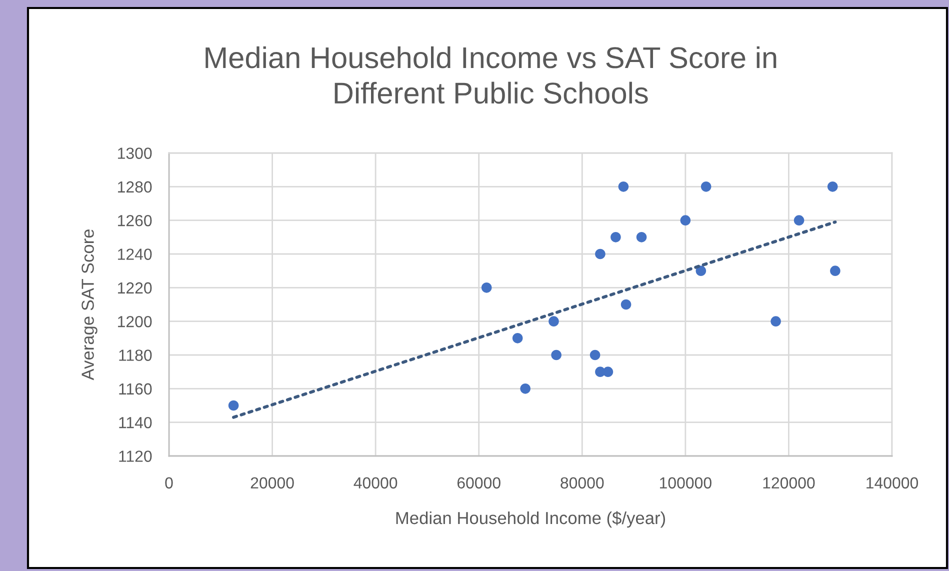 The image size is (949, 571). I want to click on x-axis-title: Median Household Income ($/year), so click(531, 519).